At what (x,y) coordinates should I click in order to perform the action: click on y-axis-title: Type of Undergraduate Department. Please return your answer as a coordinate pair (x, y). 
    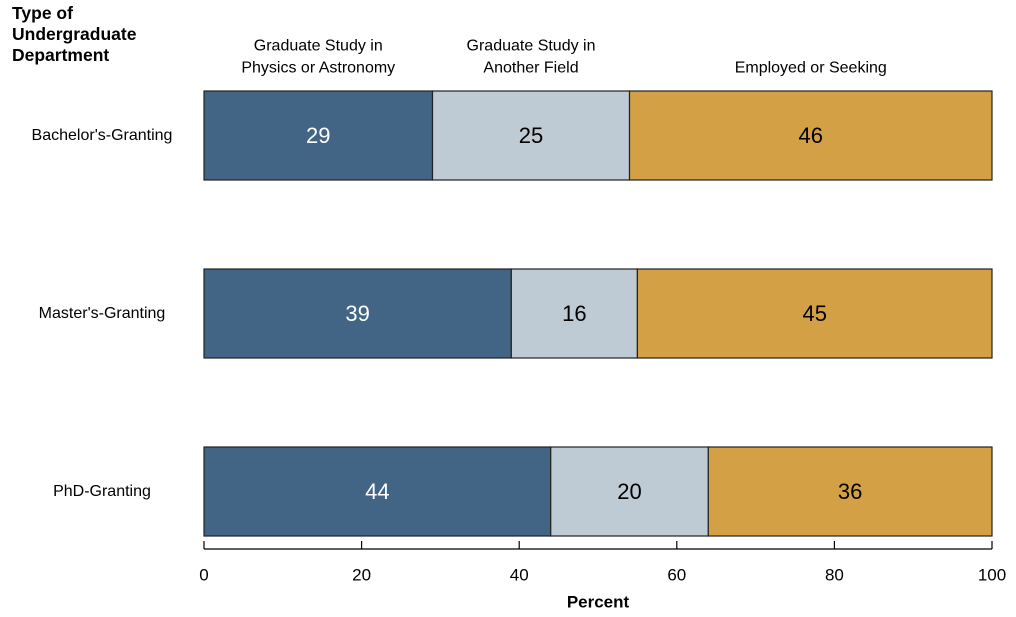
    Looking at the image, I should click on (74, 34).